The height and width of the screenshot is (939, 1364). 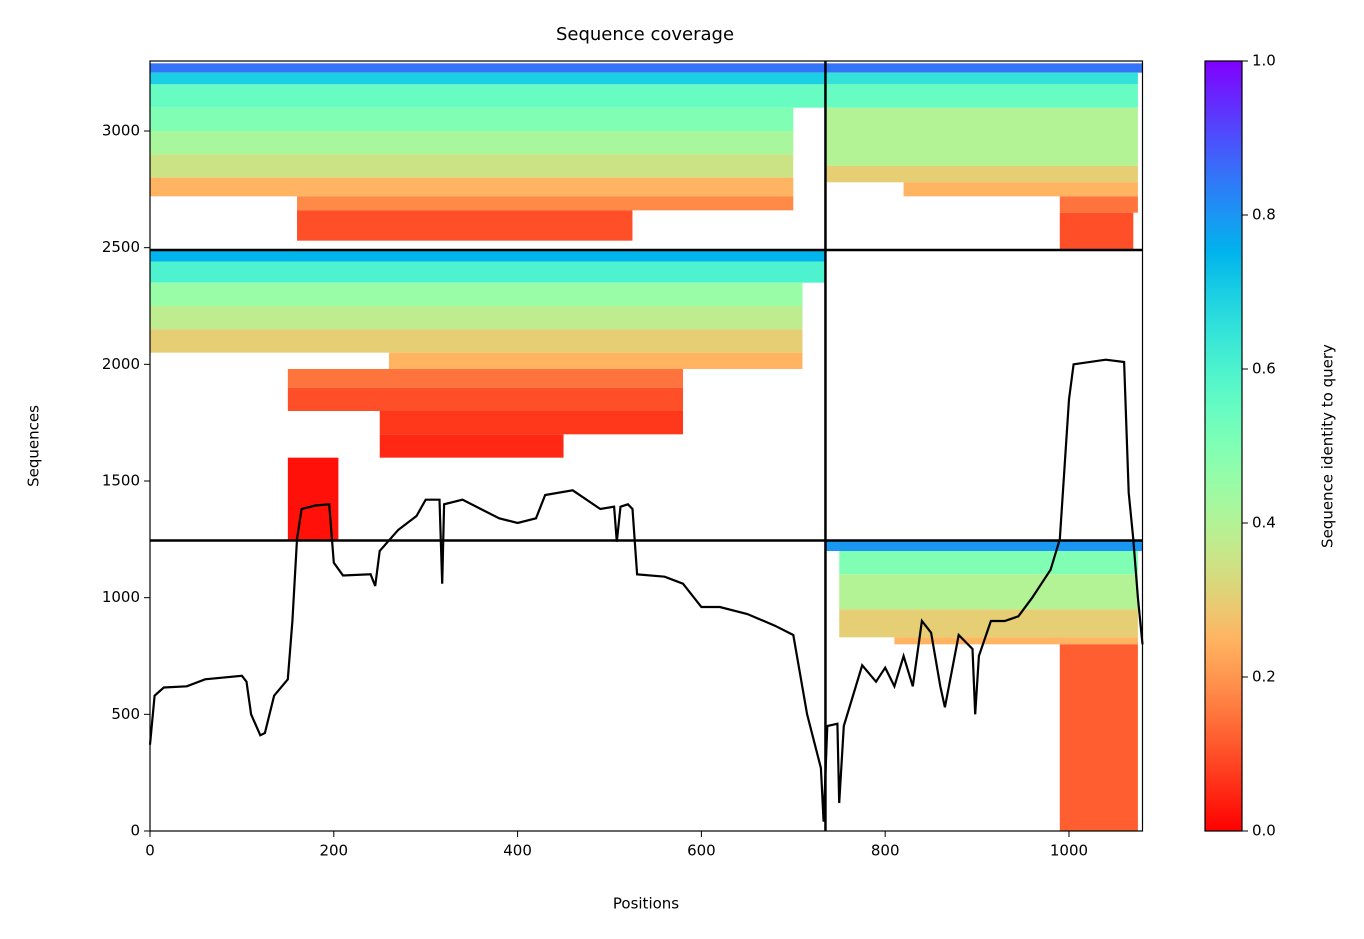 I want to click on colorbar-label: Sequence identity to query, so click(x=1328, y=446).